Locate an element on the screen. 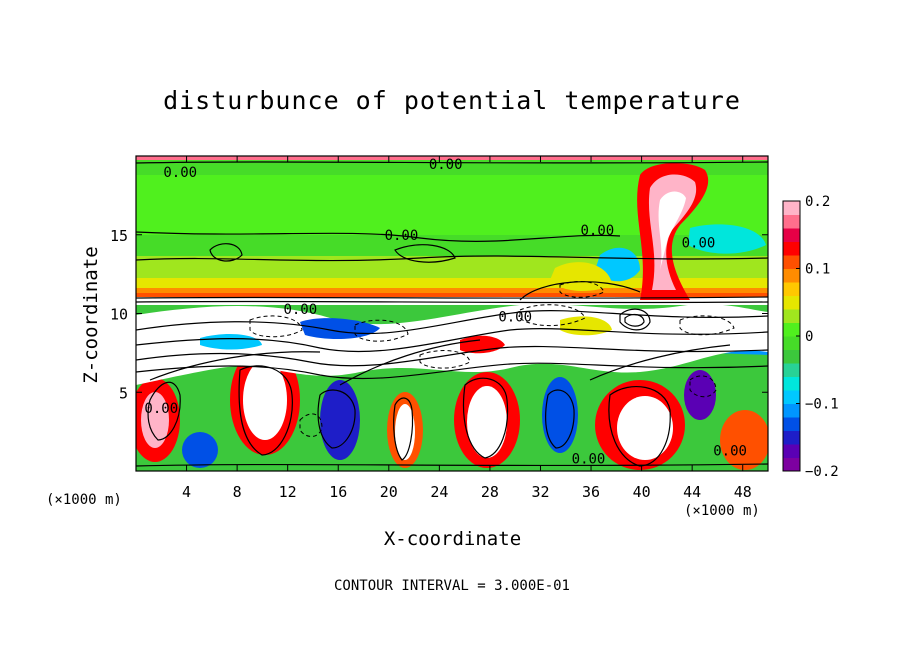  x-tick-label: 32 is located at coordinates (540, 492).